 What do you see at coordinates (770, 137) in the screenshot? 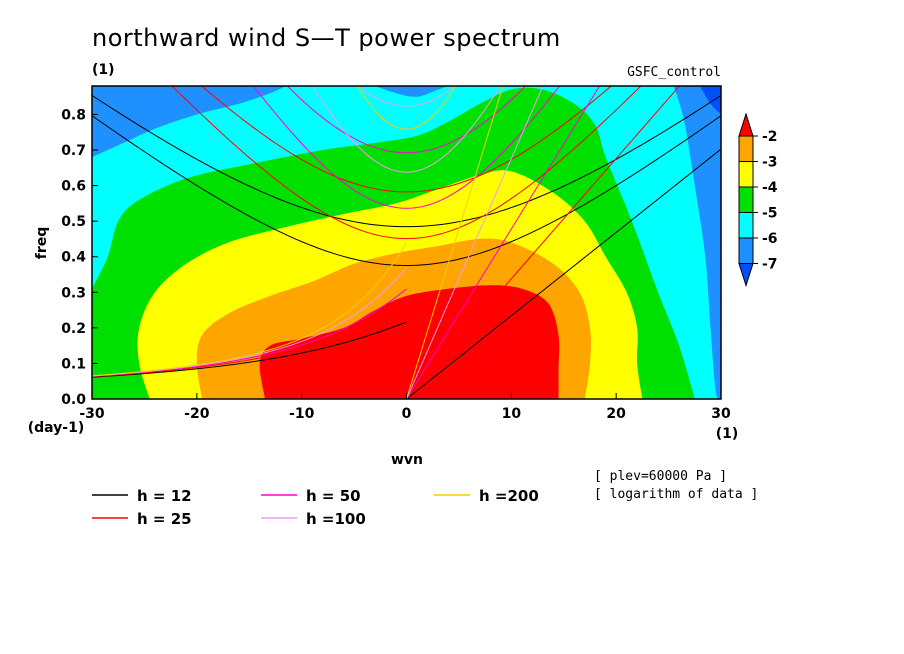
I see `colorbar-label: -2` at bounding box center [770, 137].